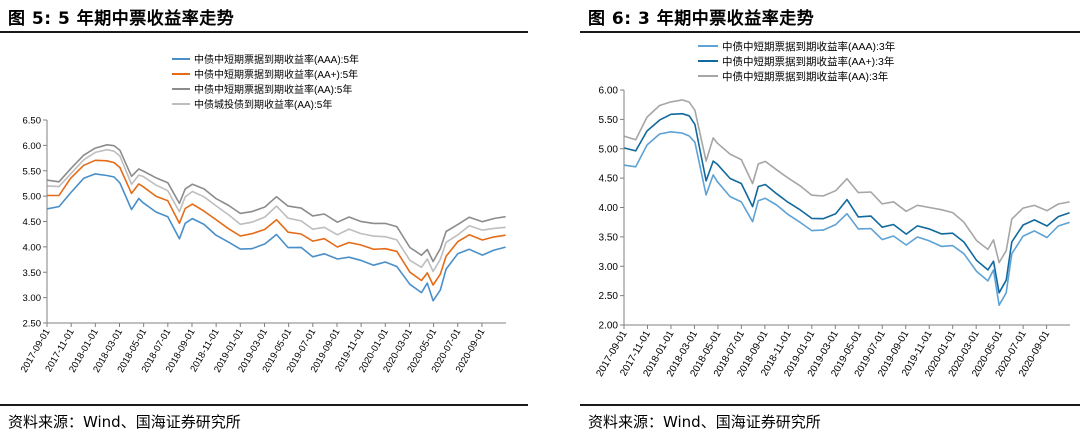 The width and height of the screenshot is (1080, 439). Describe the element at coordinates (830, 32) in the screenshot. I see `figure-6-top-rule` at that location.